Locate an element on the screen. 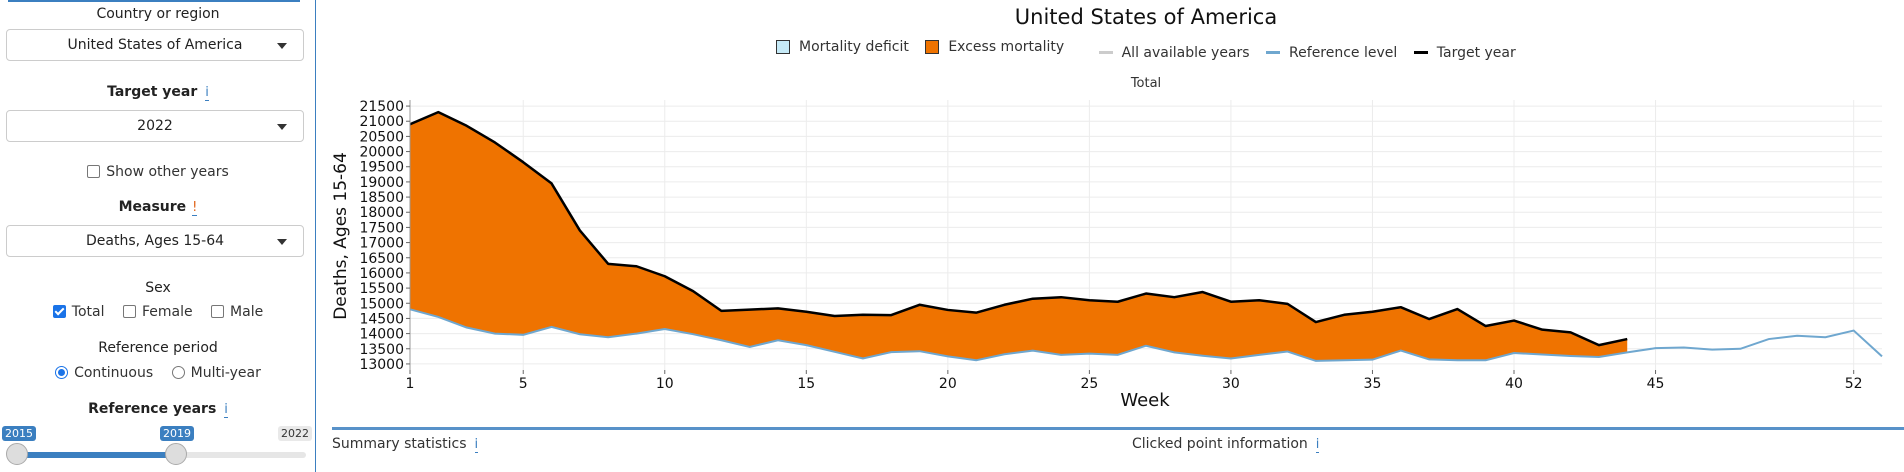  warning-icon: ! is located at coordinates (195, 208).